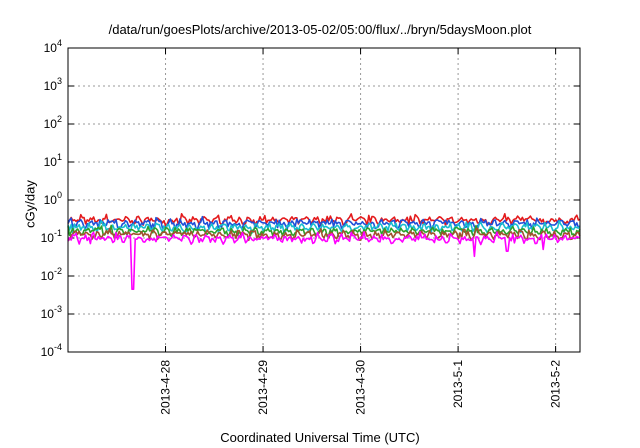 The height and width of the screenshot is (448, 640). I want to click on x-tick-label: 2013-4-30, so click(361, 387).